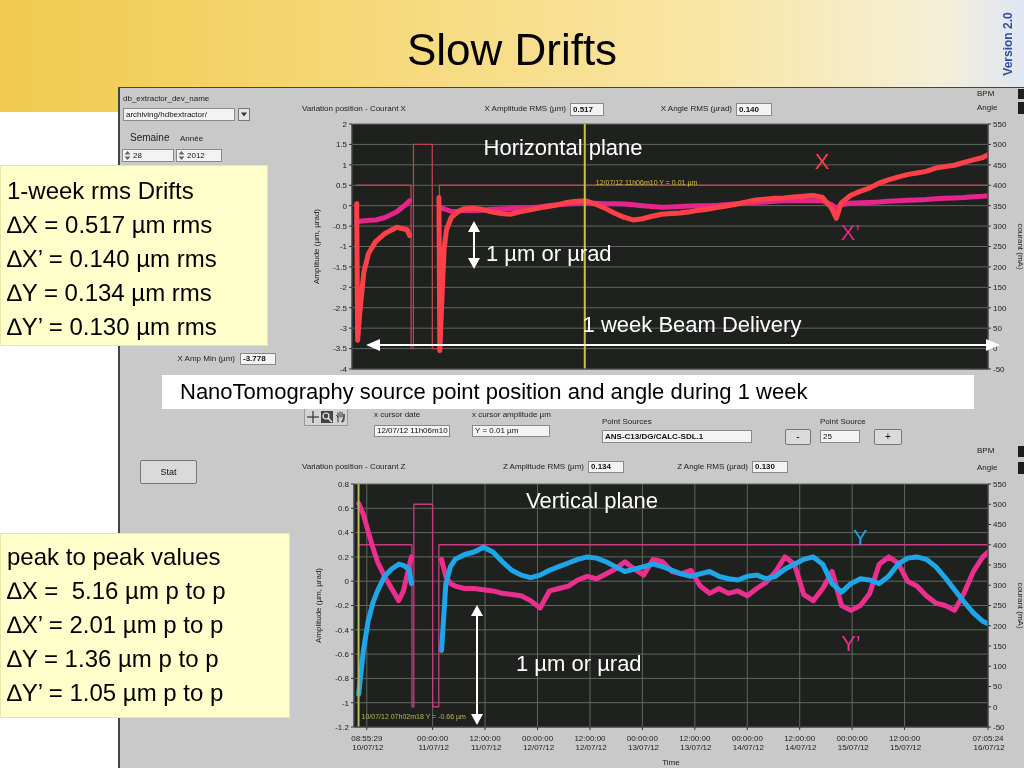  What do you see at coordinates (754, 109) in the screenshot?
I see `text-field: 0.140` at bounding box center [754, 109].